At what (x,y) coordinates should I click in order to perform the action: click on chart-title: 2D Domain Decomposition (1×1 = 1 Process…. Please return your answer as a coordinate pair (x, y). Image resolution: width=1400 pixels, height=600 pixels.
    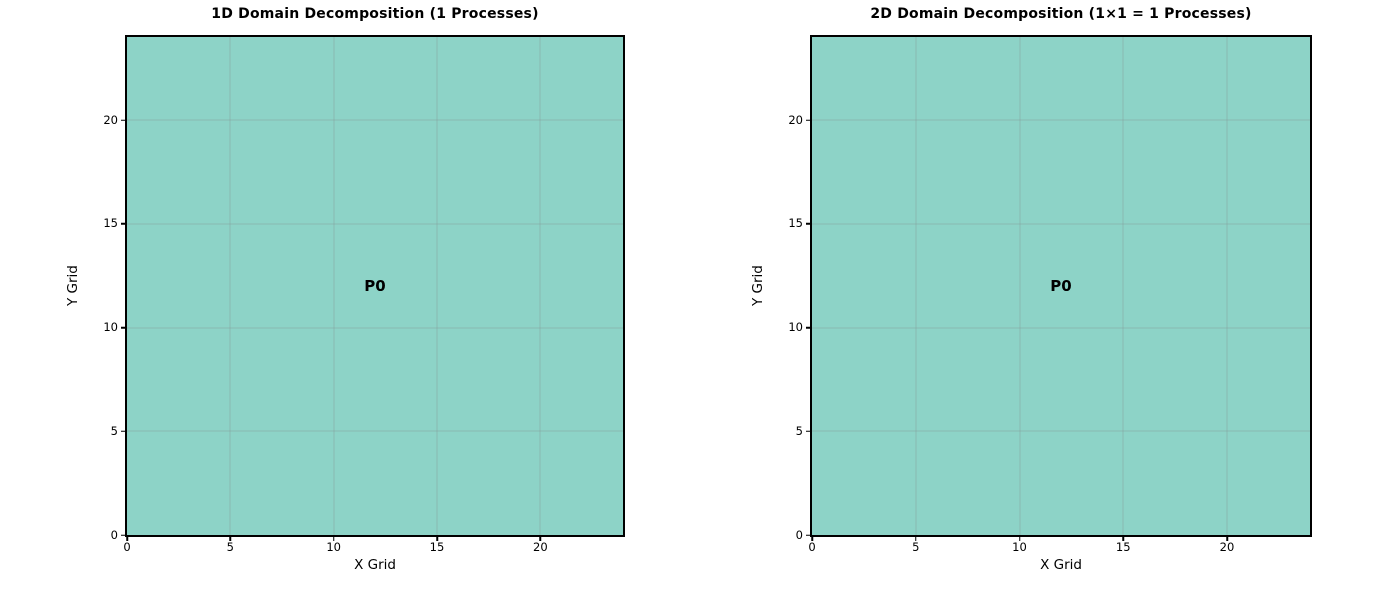
    Looking at the image, I should click on (1061, 14).